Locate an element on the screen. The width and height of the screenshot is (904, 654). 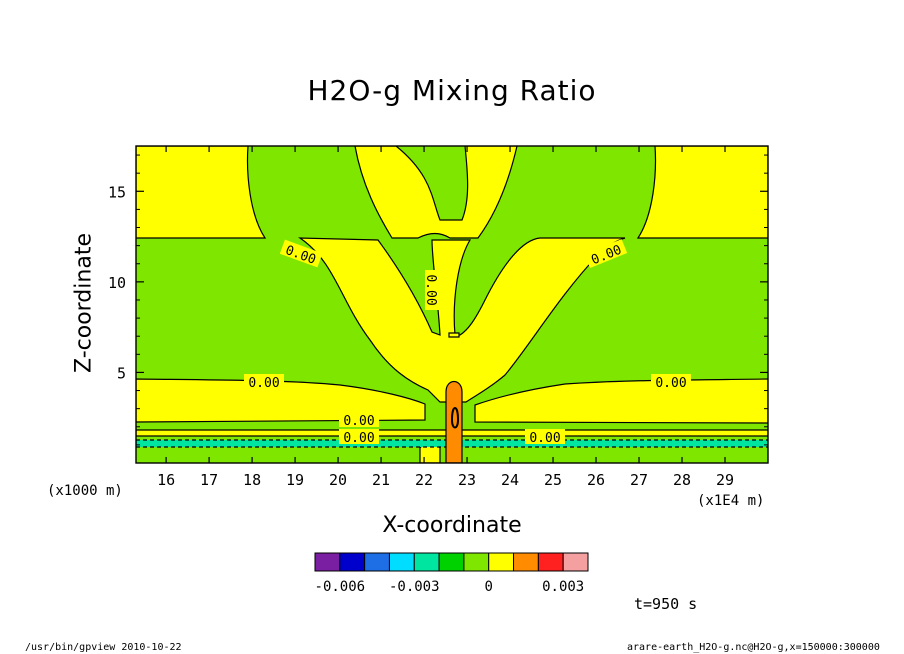
x-tick-label: 16 is located at coordinates (166, 480).